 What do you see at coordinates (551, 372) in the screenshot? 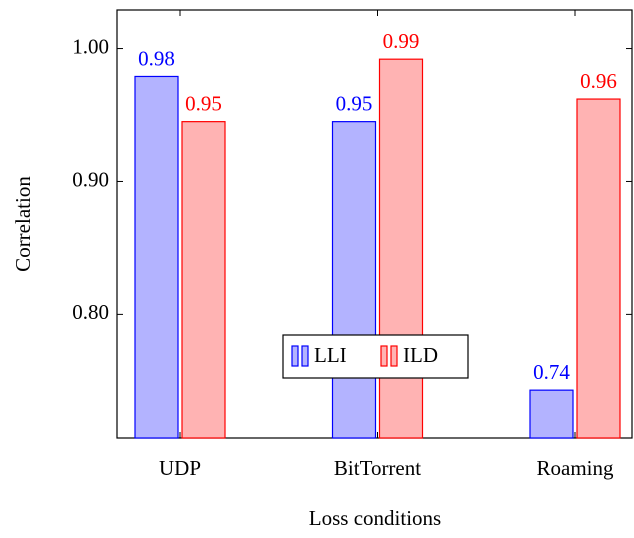
I see `bar-value-label: 0.74` at bounding box center [551, 372].